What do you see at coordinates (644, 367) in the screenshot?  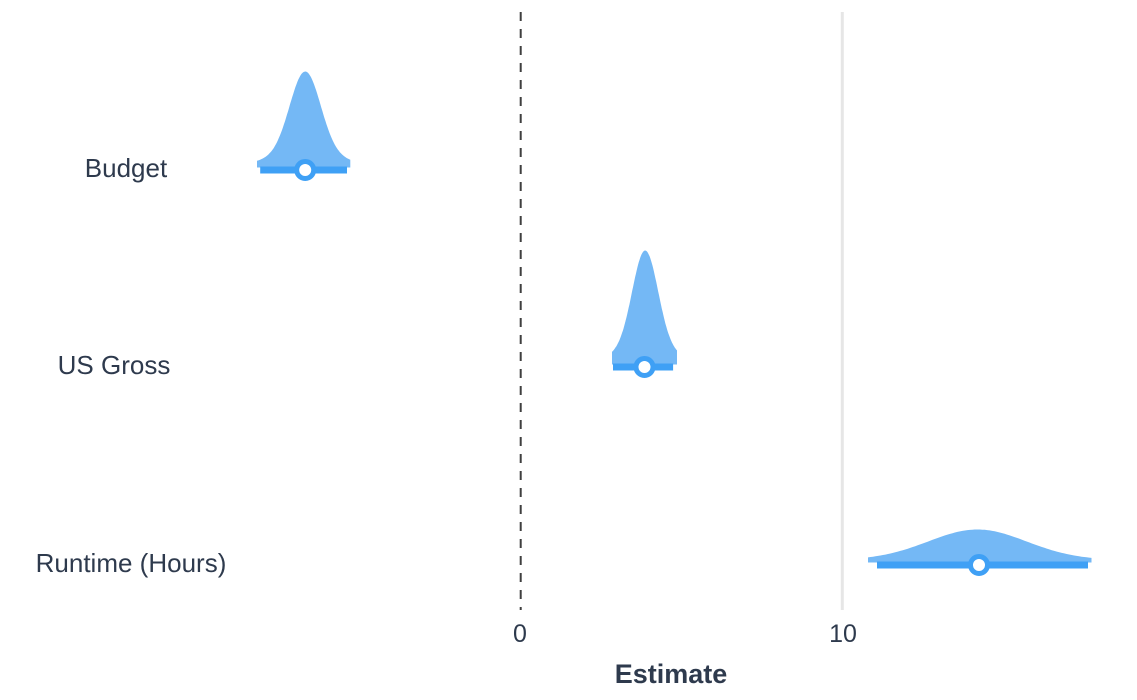 I see `point-estimate-us-gross` at bounding box center [644, 367].